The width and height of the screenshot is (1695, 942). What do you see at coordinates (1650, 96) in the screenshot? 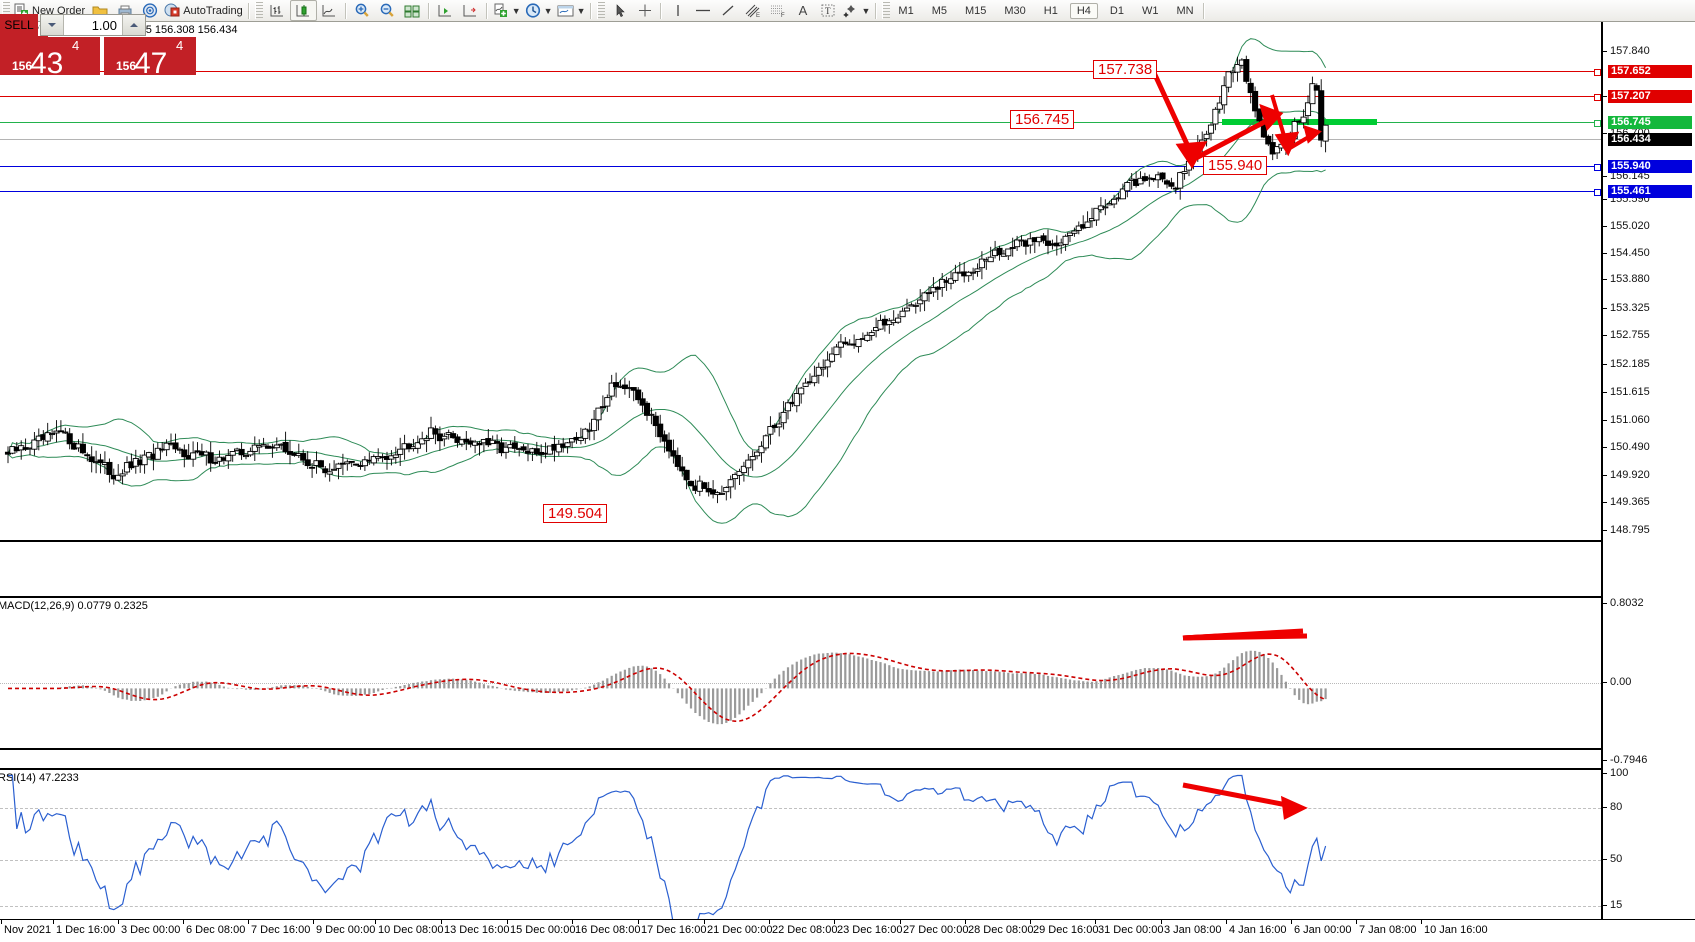
I see `price-tag-red-level: 157.207` at bounding box center [1650, 96].